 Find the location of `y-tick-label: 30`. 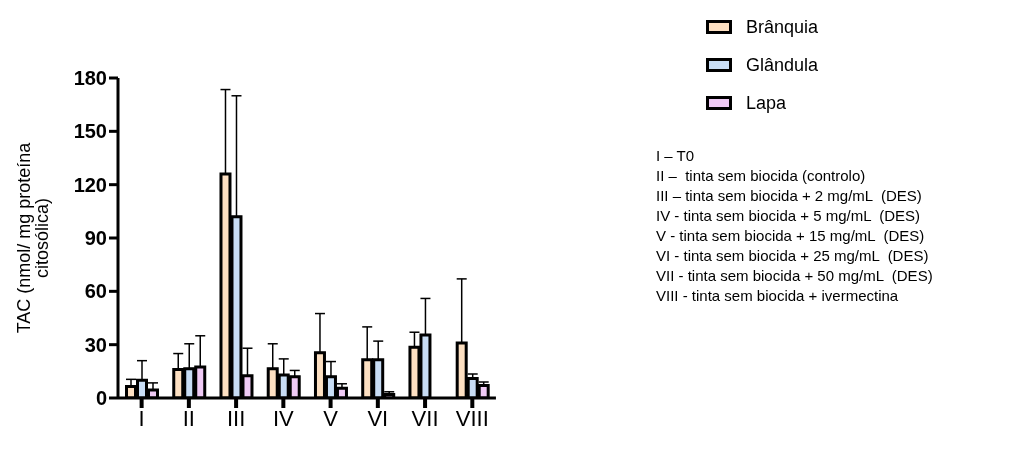

y-tick-label: 30 is located at coordinates (95, 344).